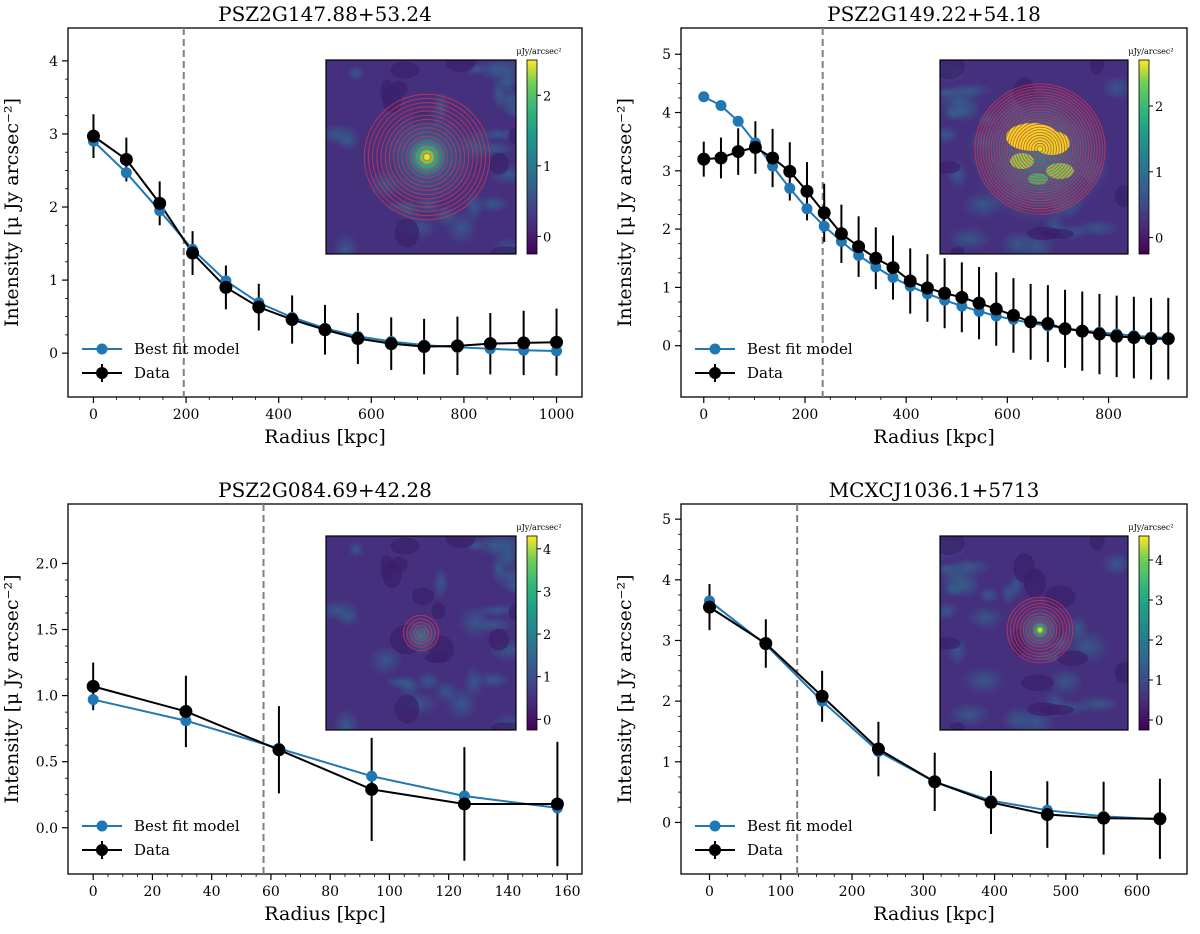 The width and height of the screenshot is (1200, 934). What do you see at coordinates (47, 564) in the screenshot?
I see `y-tick-label: 2.0` at bounding box center [47, 564].